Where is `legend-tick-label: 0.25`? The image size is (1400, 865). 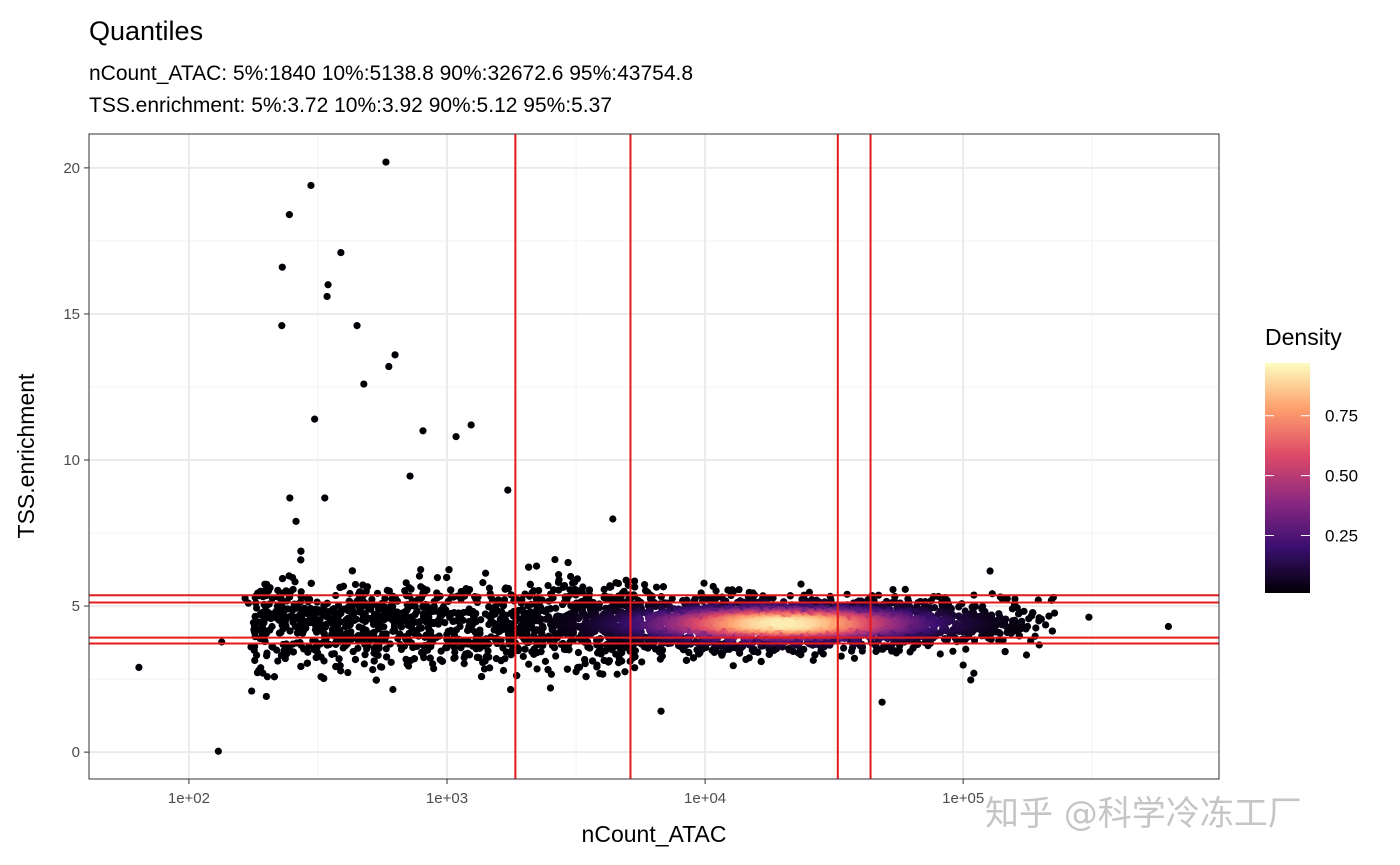 legend-tick-label: 0.25 is located at coordinates (1341, 536).